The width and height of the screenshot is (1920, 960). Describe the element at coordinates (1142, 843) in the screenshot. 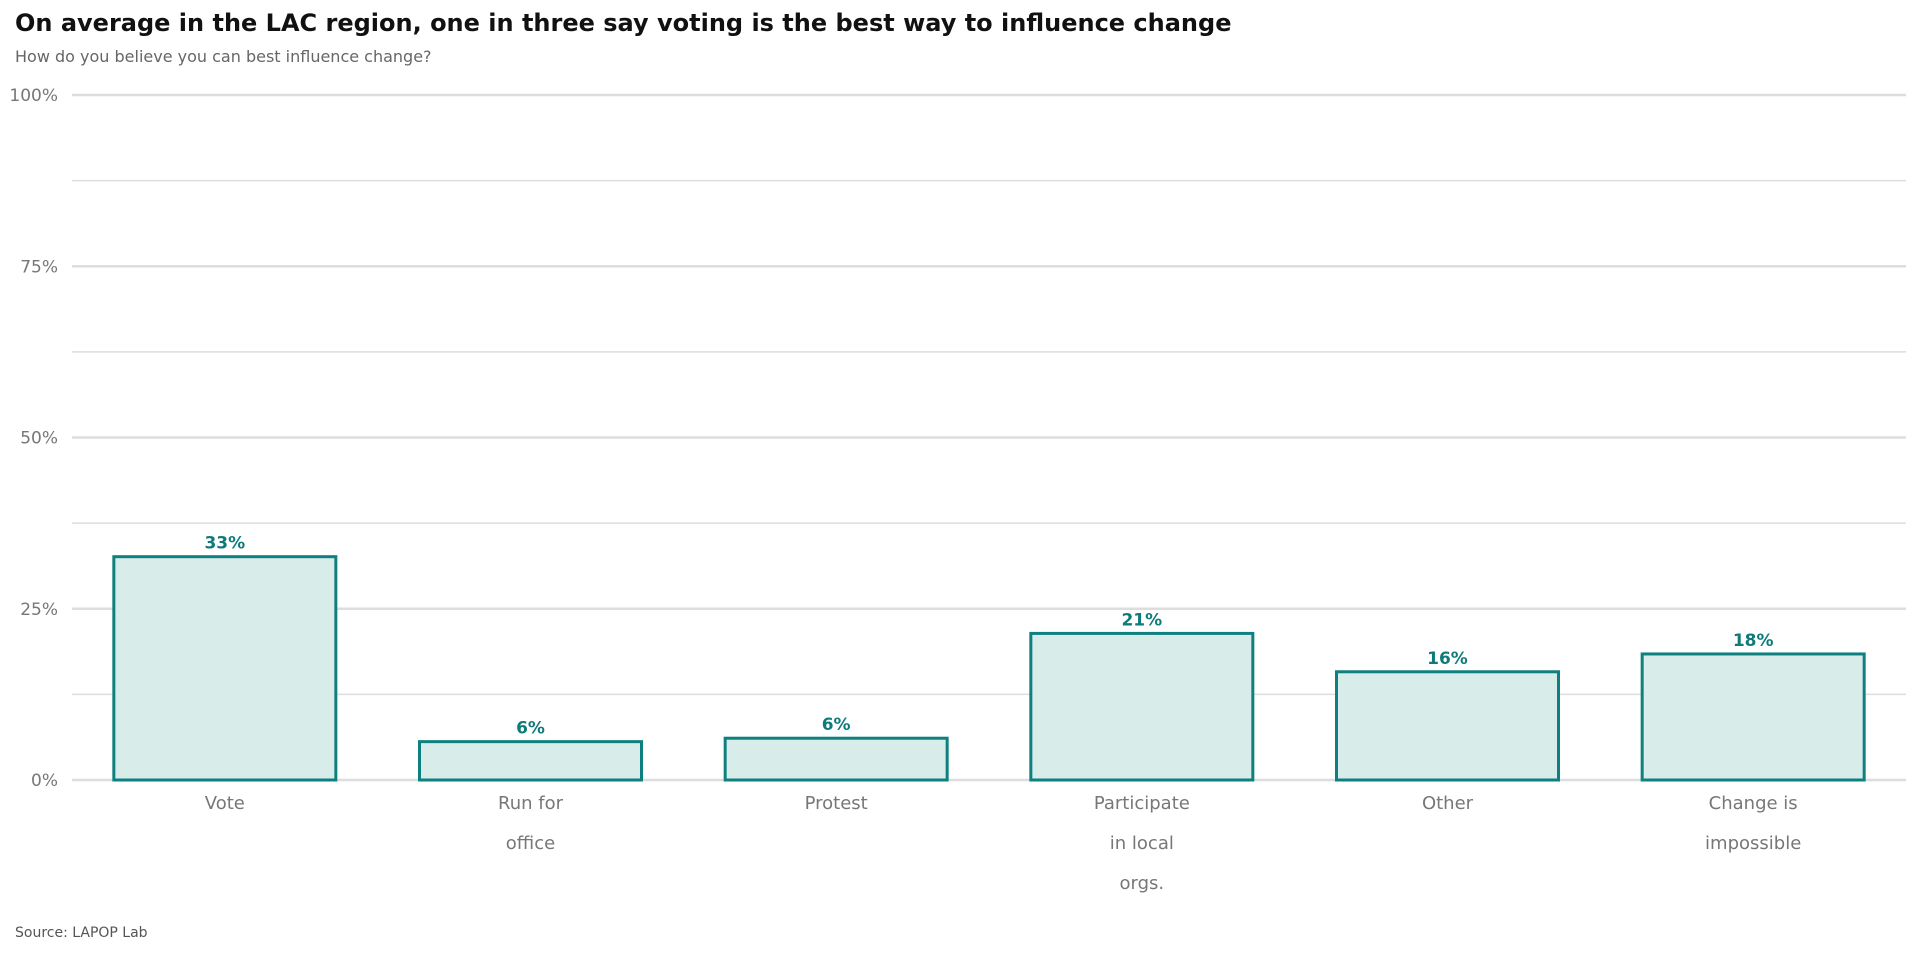

I see `x-tick-label: Participate in local orgs.` at that location.